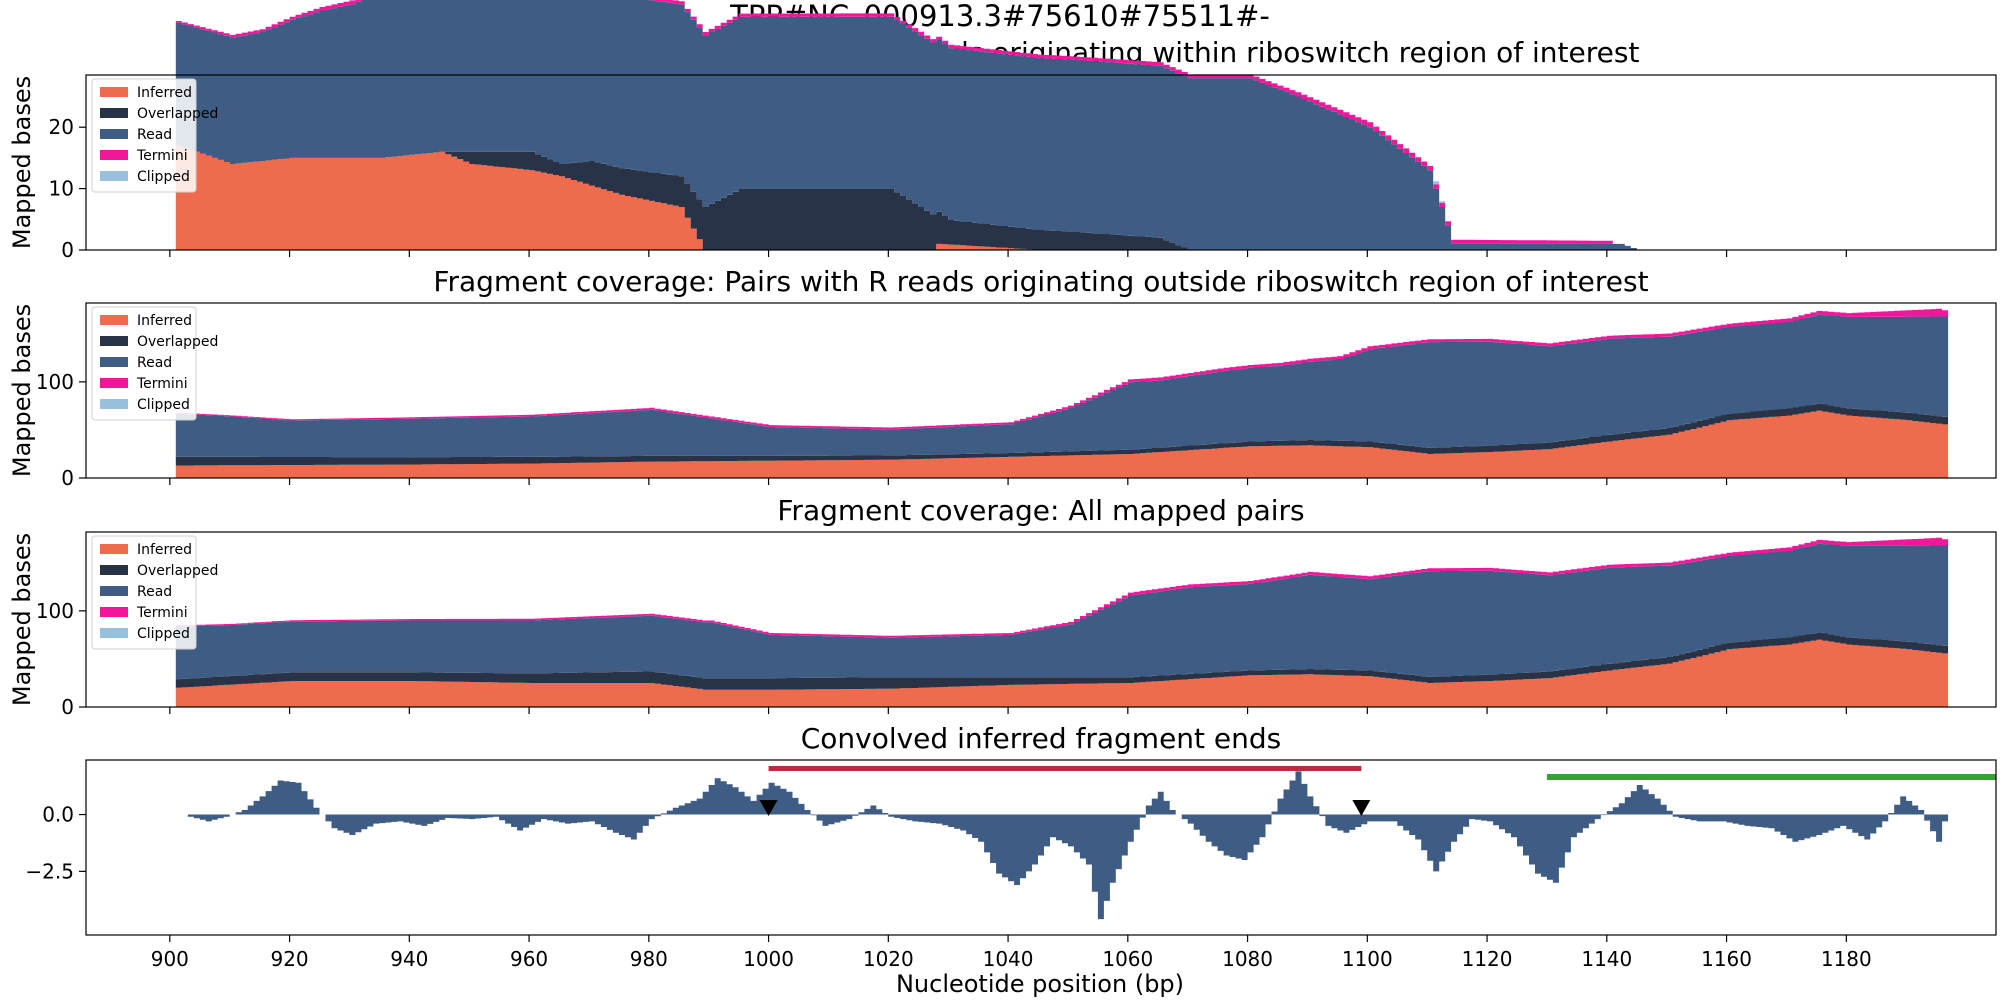  What do you see at coordinates (1008, 959) in the screenshot?
I see `x-tick-label: 1040` at bounding box center [1008, 959].